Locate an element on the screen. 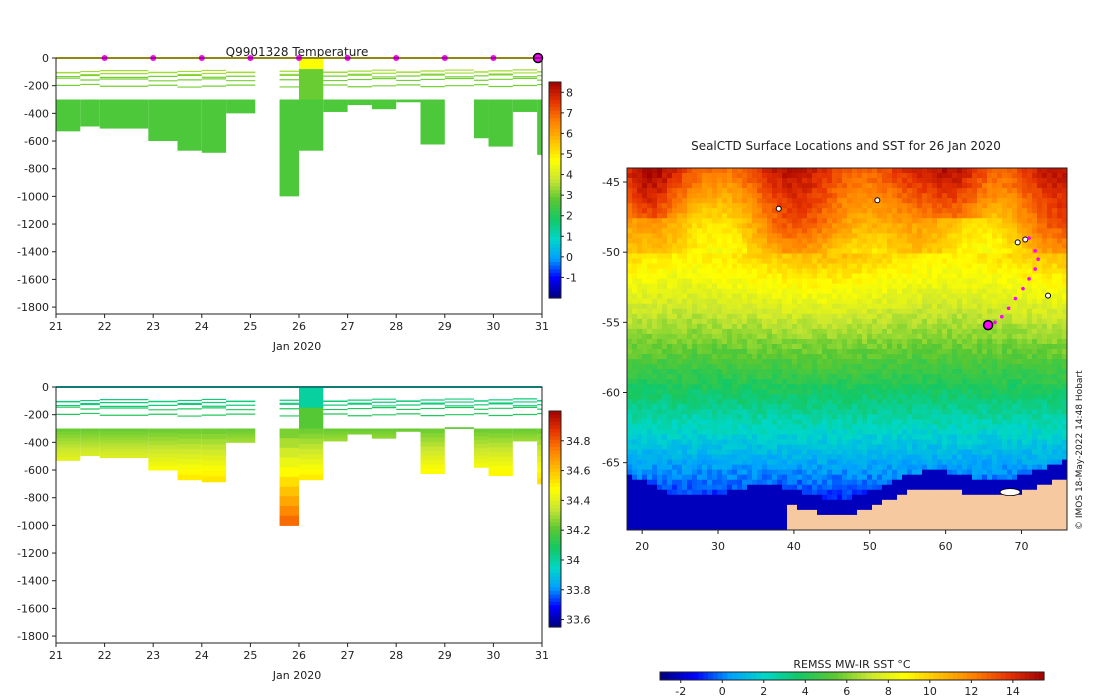  x-tick-label: 30 is located at coordinates (493, 326).